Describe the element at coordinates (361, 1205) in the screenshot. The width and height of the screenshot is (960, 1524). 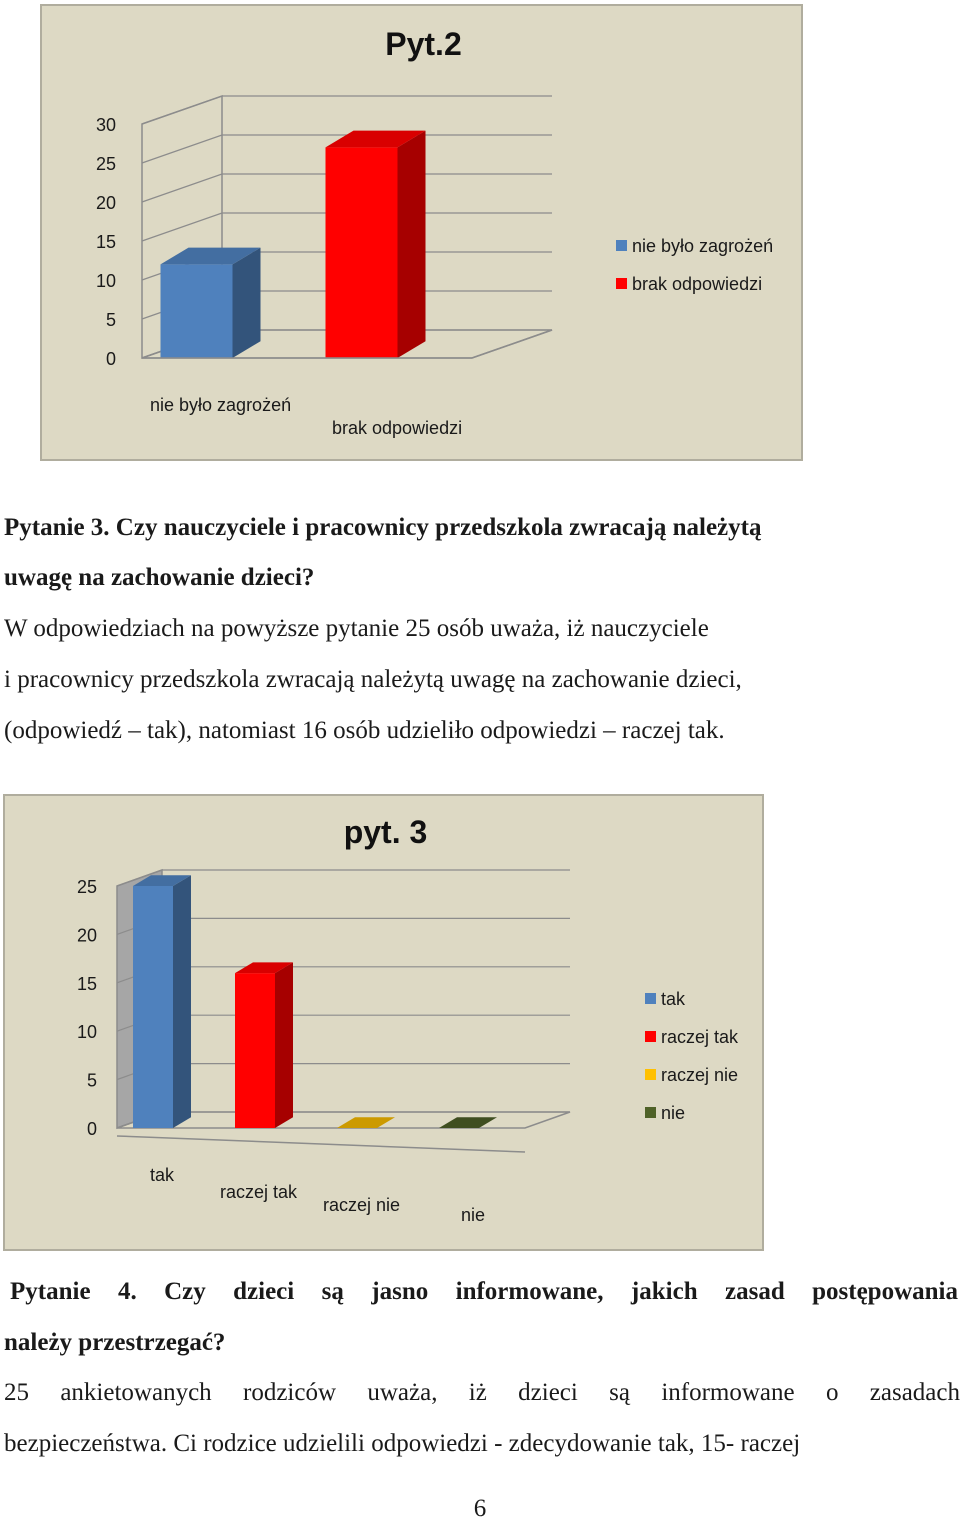
I see `x-category-label: raczej nie` at that location.